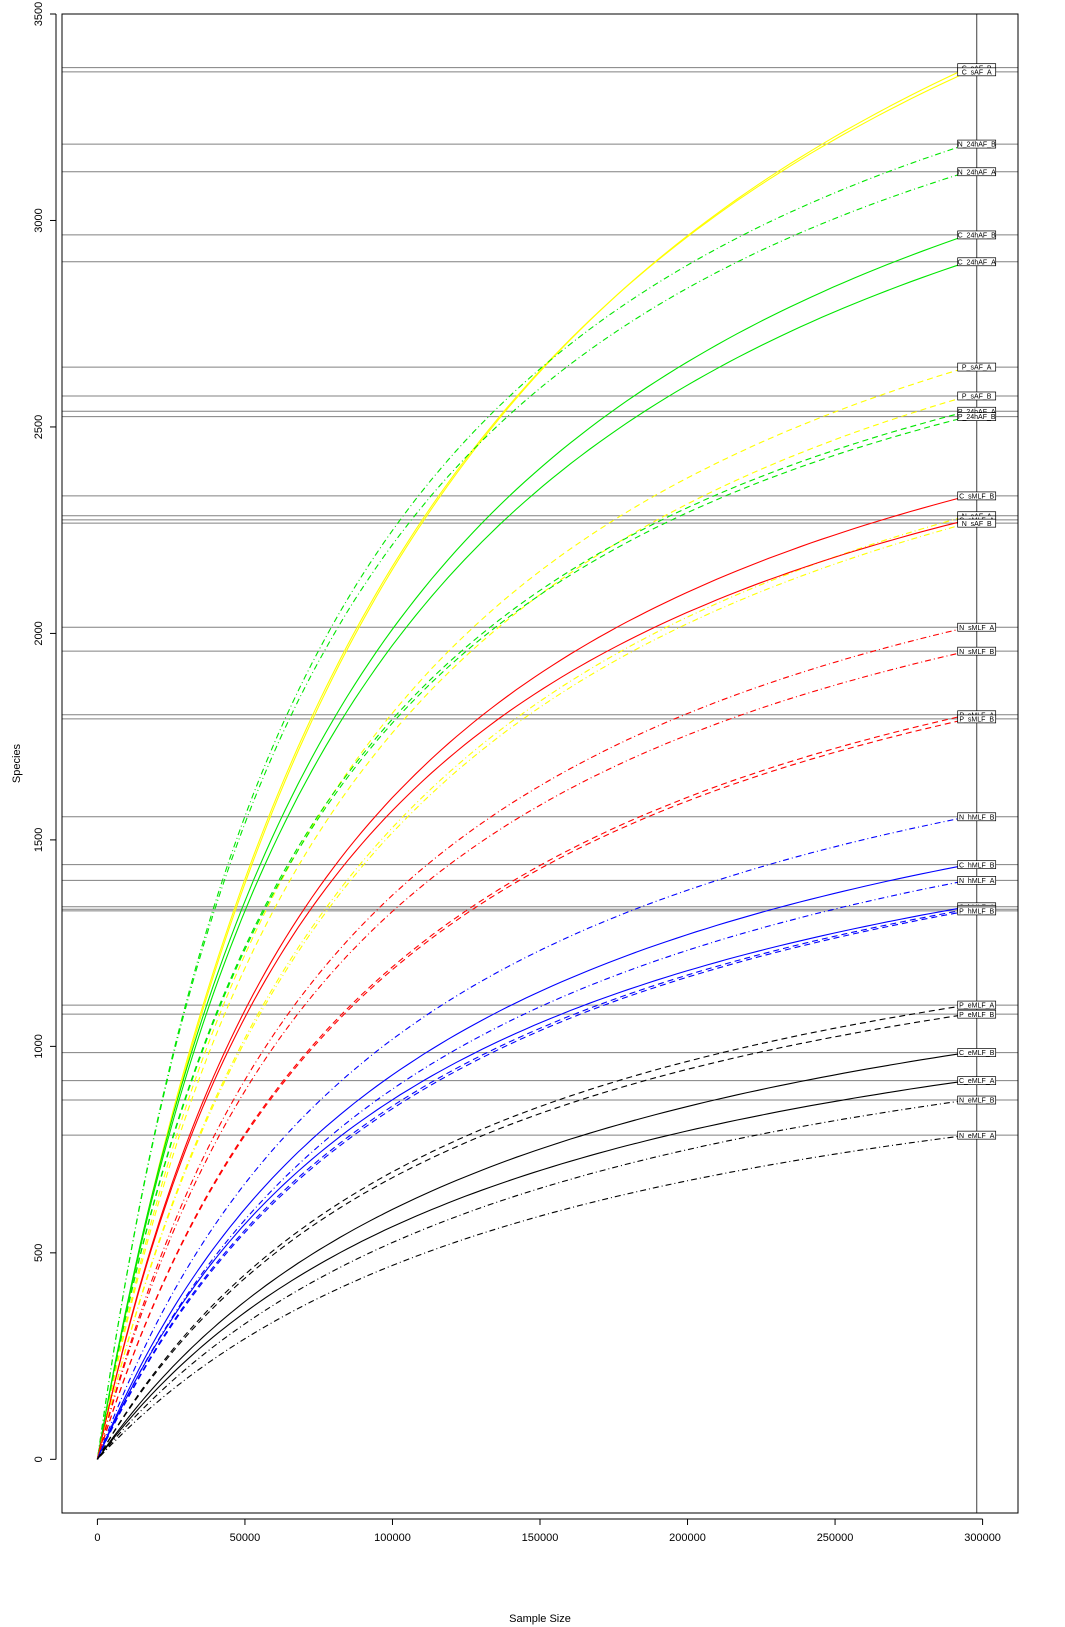  What do you see at coordinates (687, 1538) in the screenshot?
I see `x-tick-label: 200000` at bounding box center [687, 1538].